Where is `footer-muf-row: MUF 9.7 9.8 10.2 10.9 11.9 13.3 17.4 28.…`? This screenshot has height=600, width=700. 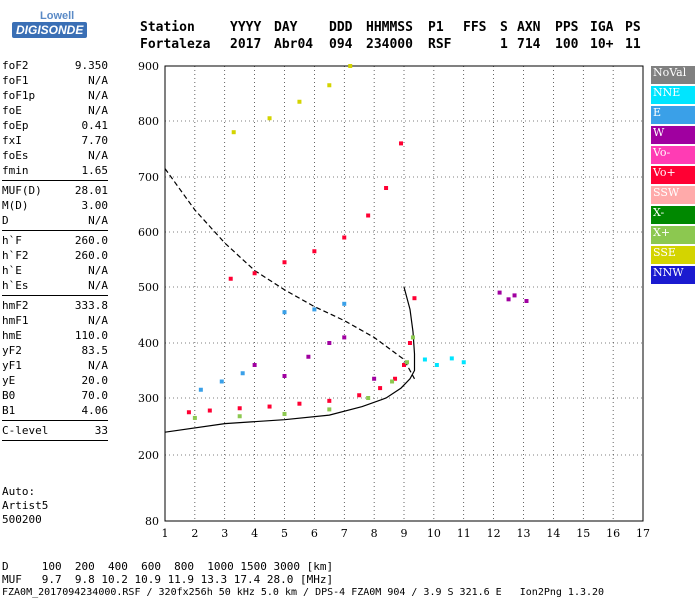 footer-muf-row: MUF 9.7 9.8 10.2 10.9 11.9 13.3 17.4 28.… is located at coordinates (168, 579).